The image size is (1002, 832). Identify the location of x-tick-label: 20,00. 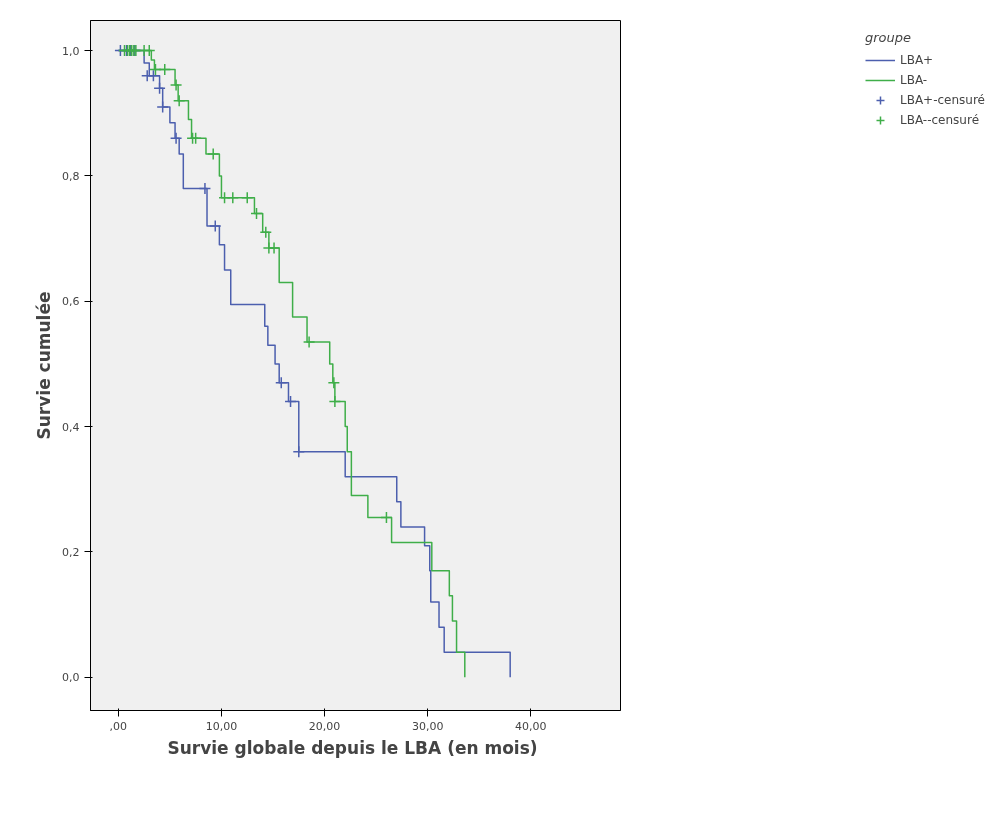
(324, 726).